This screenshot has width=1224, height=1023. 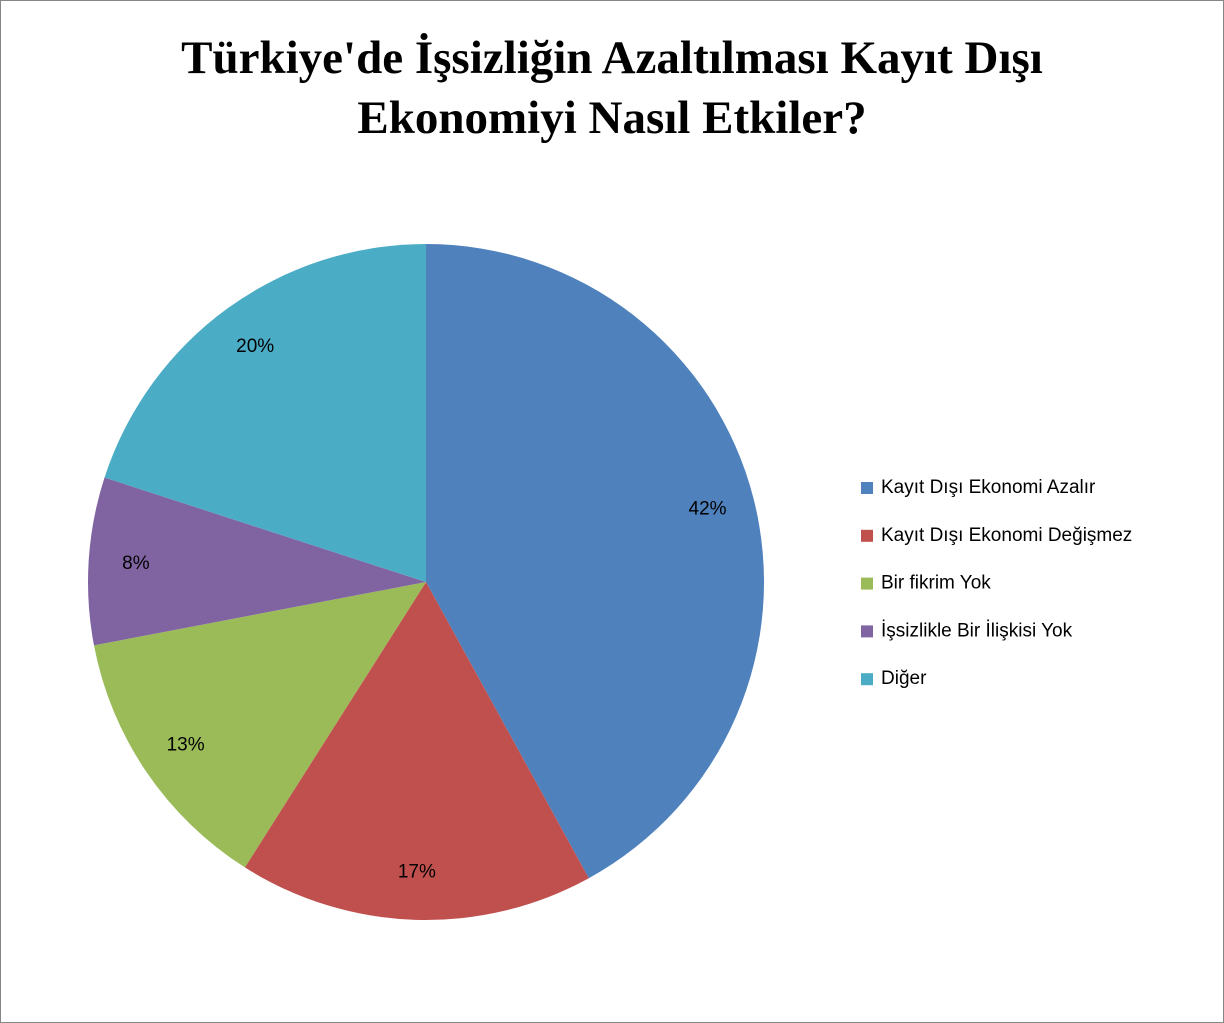 What do you see at coordinates (904, 678) in the screenshot?
I see `legend-label: Diğer` at bounding box center [904, 678].